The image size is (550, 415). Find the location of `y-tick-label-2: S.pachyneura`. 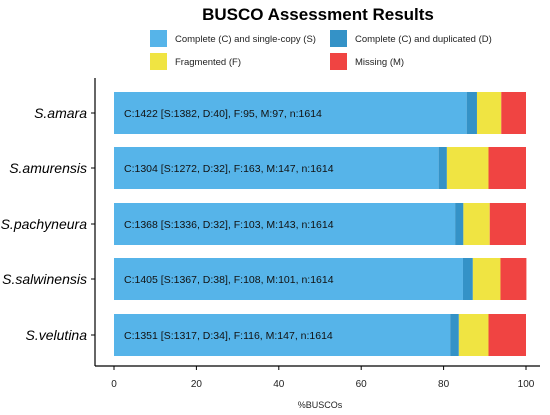

y-tick-label-2: S.pachyneura is located at coordinates (44, 224).